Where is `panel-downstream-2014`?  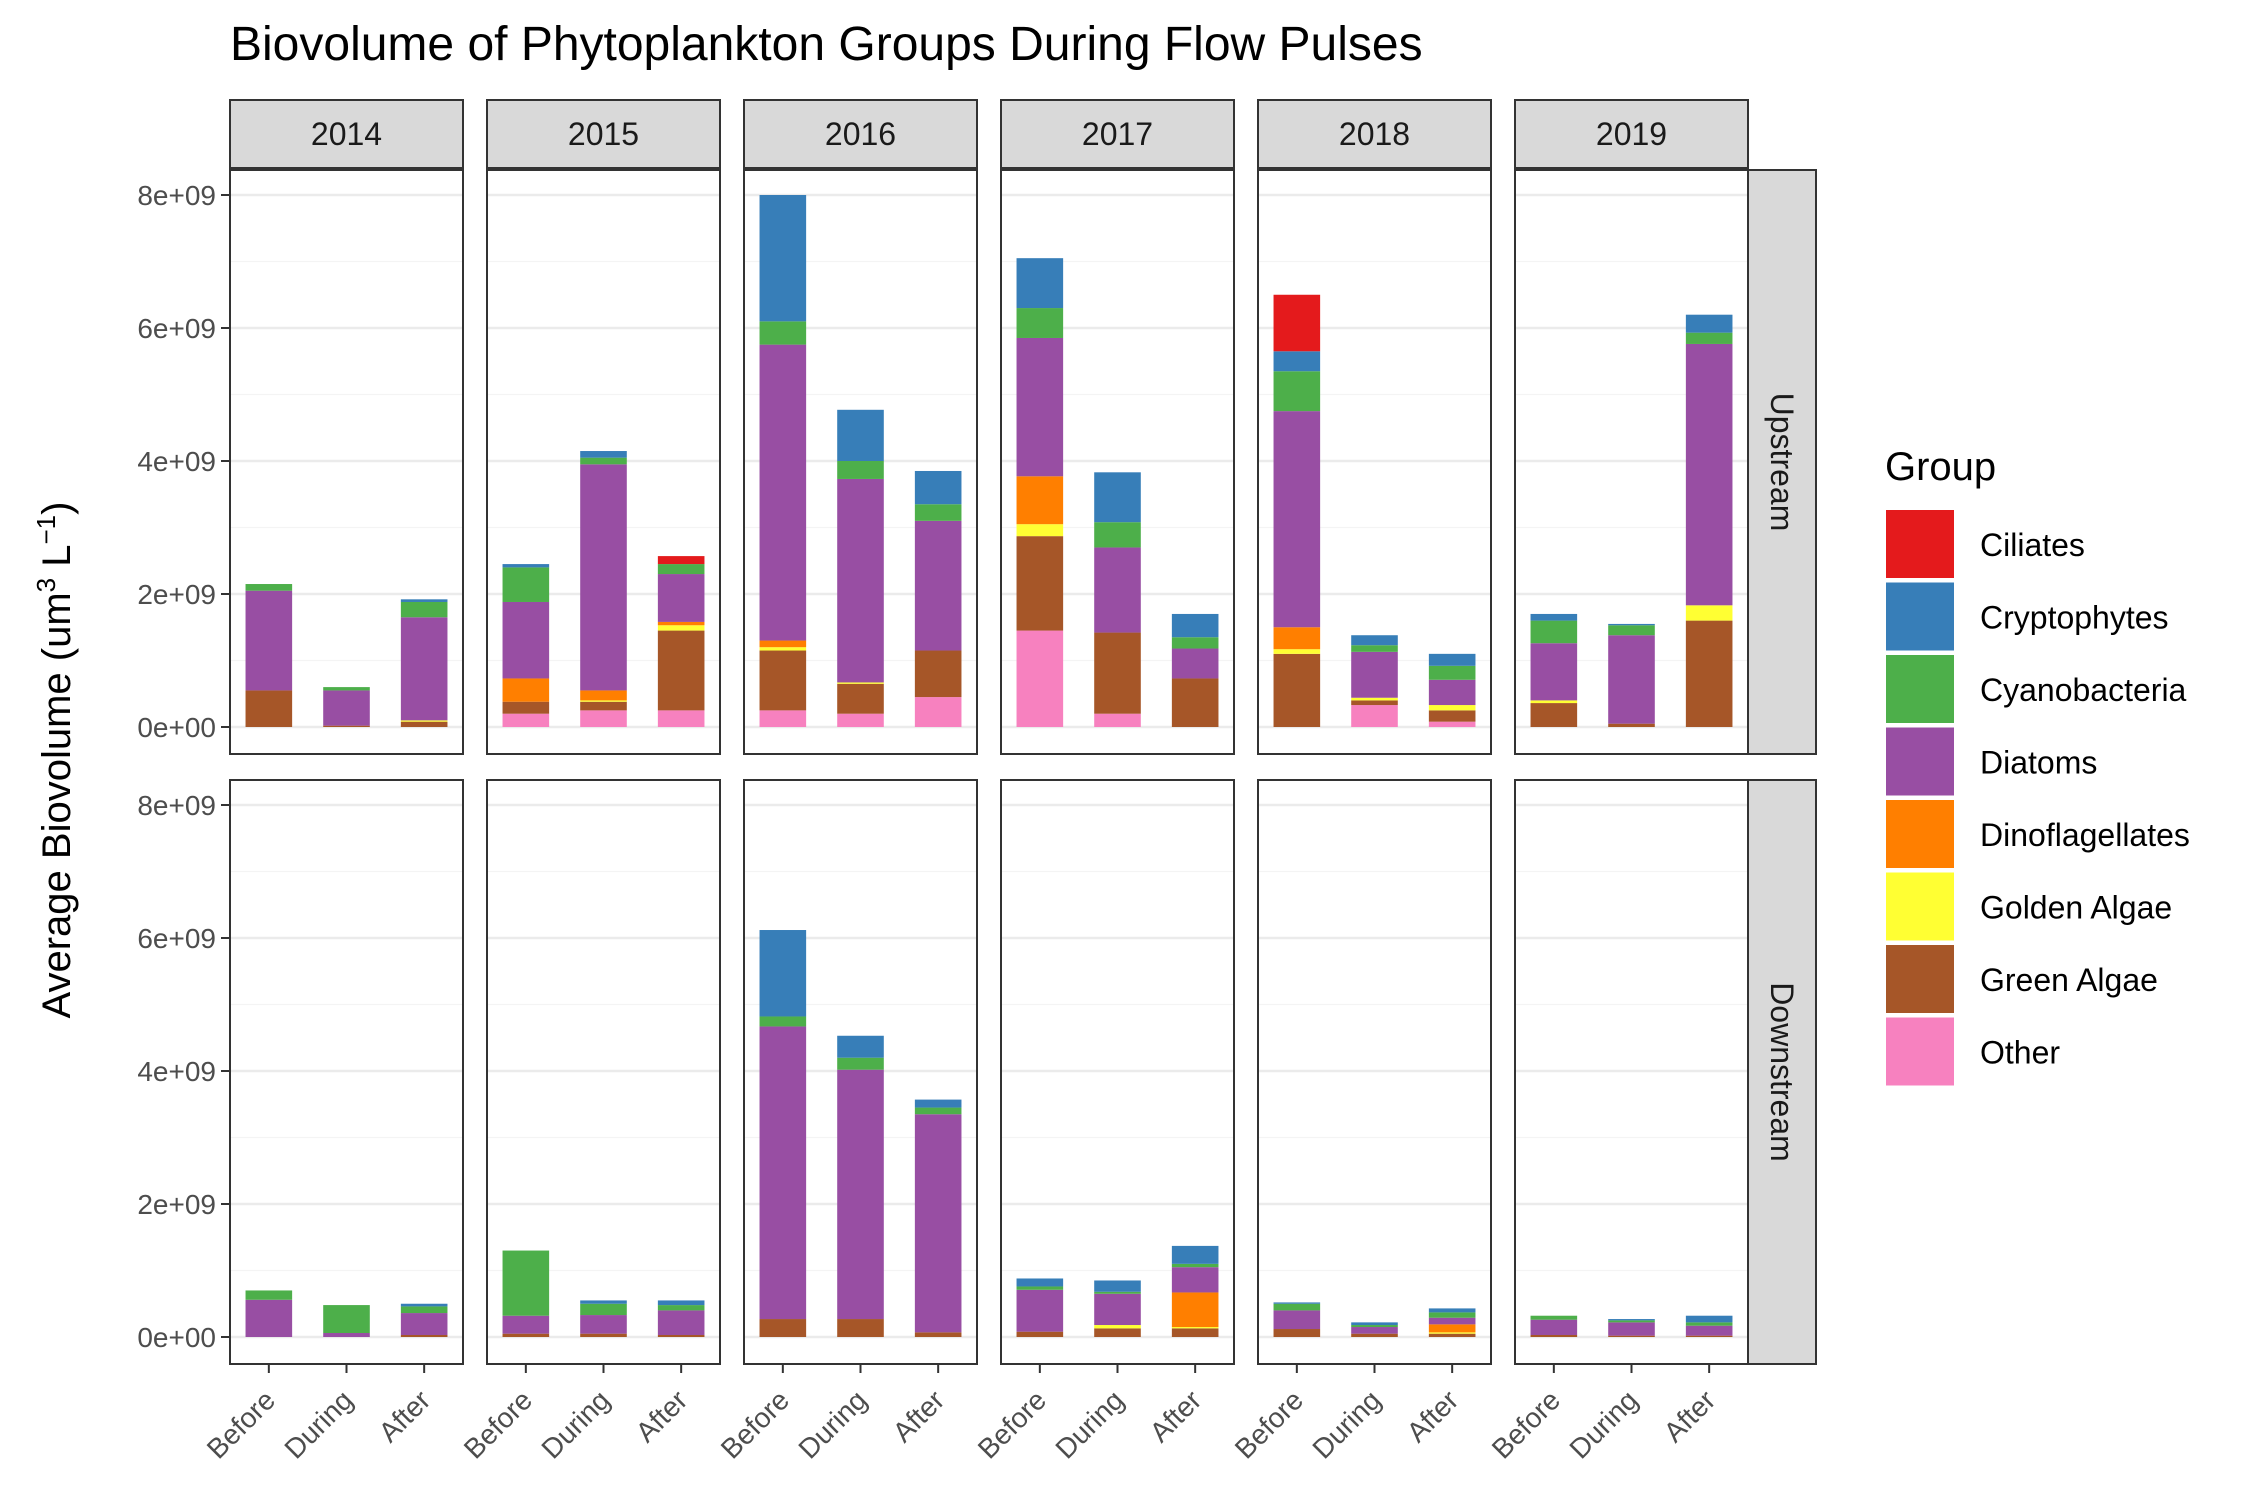 panel-downstream-2014 is located at coordinates (346, 1072).